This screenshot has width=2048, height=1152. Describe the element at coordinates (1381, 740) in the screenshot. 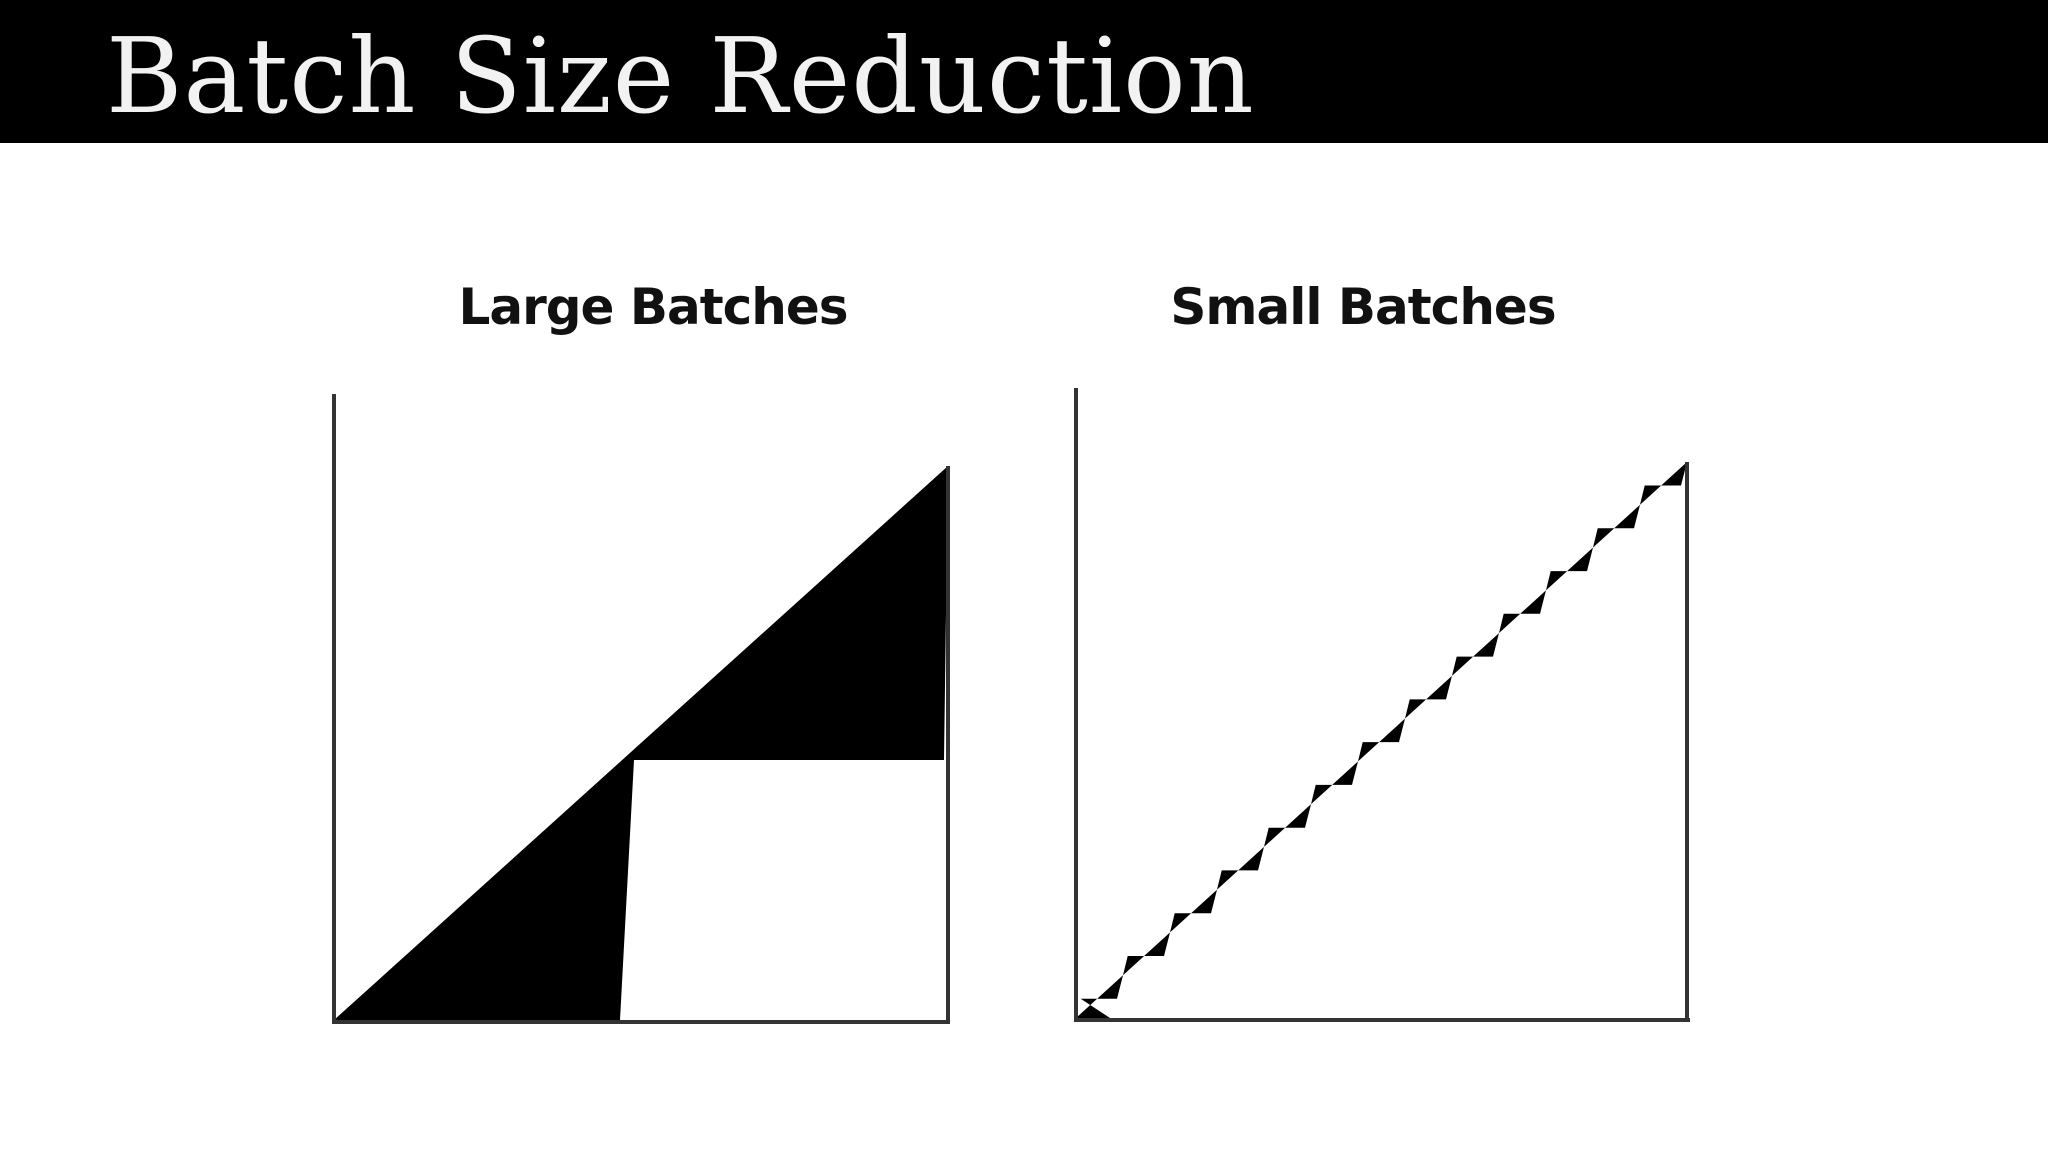

I see `small-batches-inventory-fill` at that location.